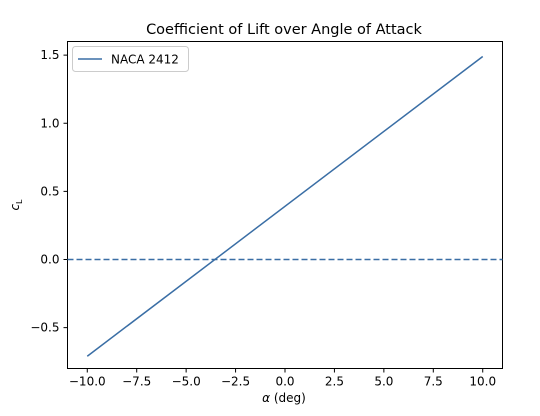 The height and width of the screenshot is (416, 540). I want to click on x-axis-ticks: −10.0 −7.5 −5.0 −2.5 0.0 2.5 5.0 7.5 10.0, so click(282, 378).